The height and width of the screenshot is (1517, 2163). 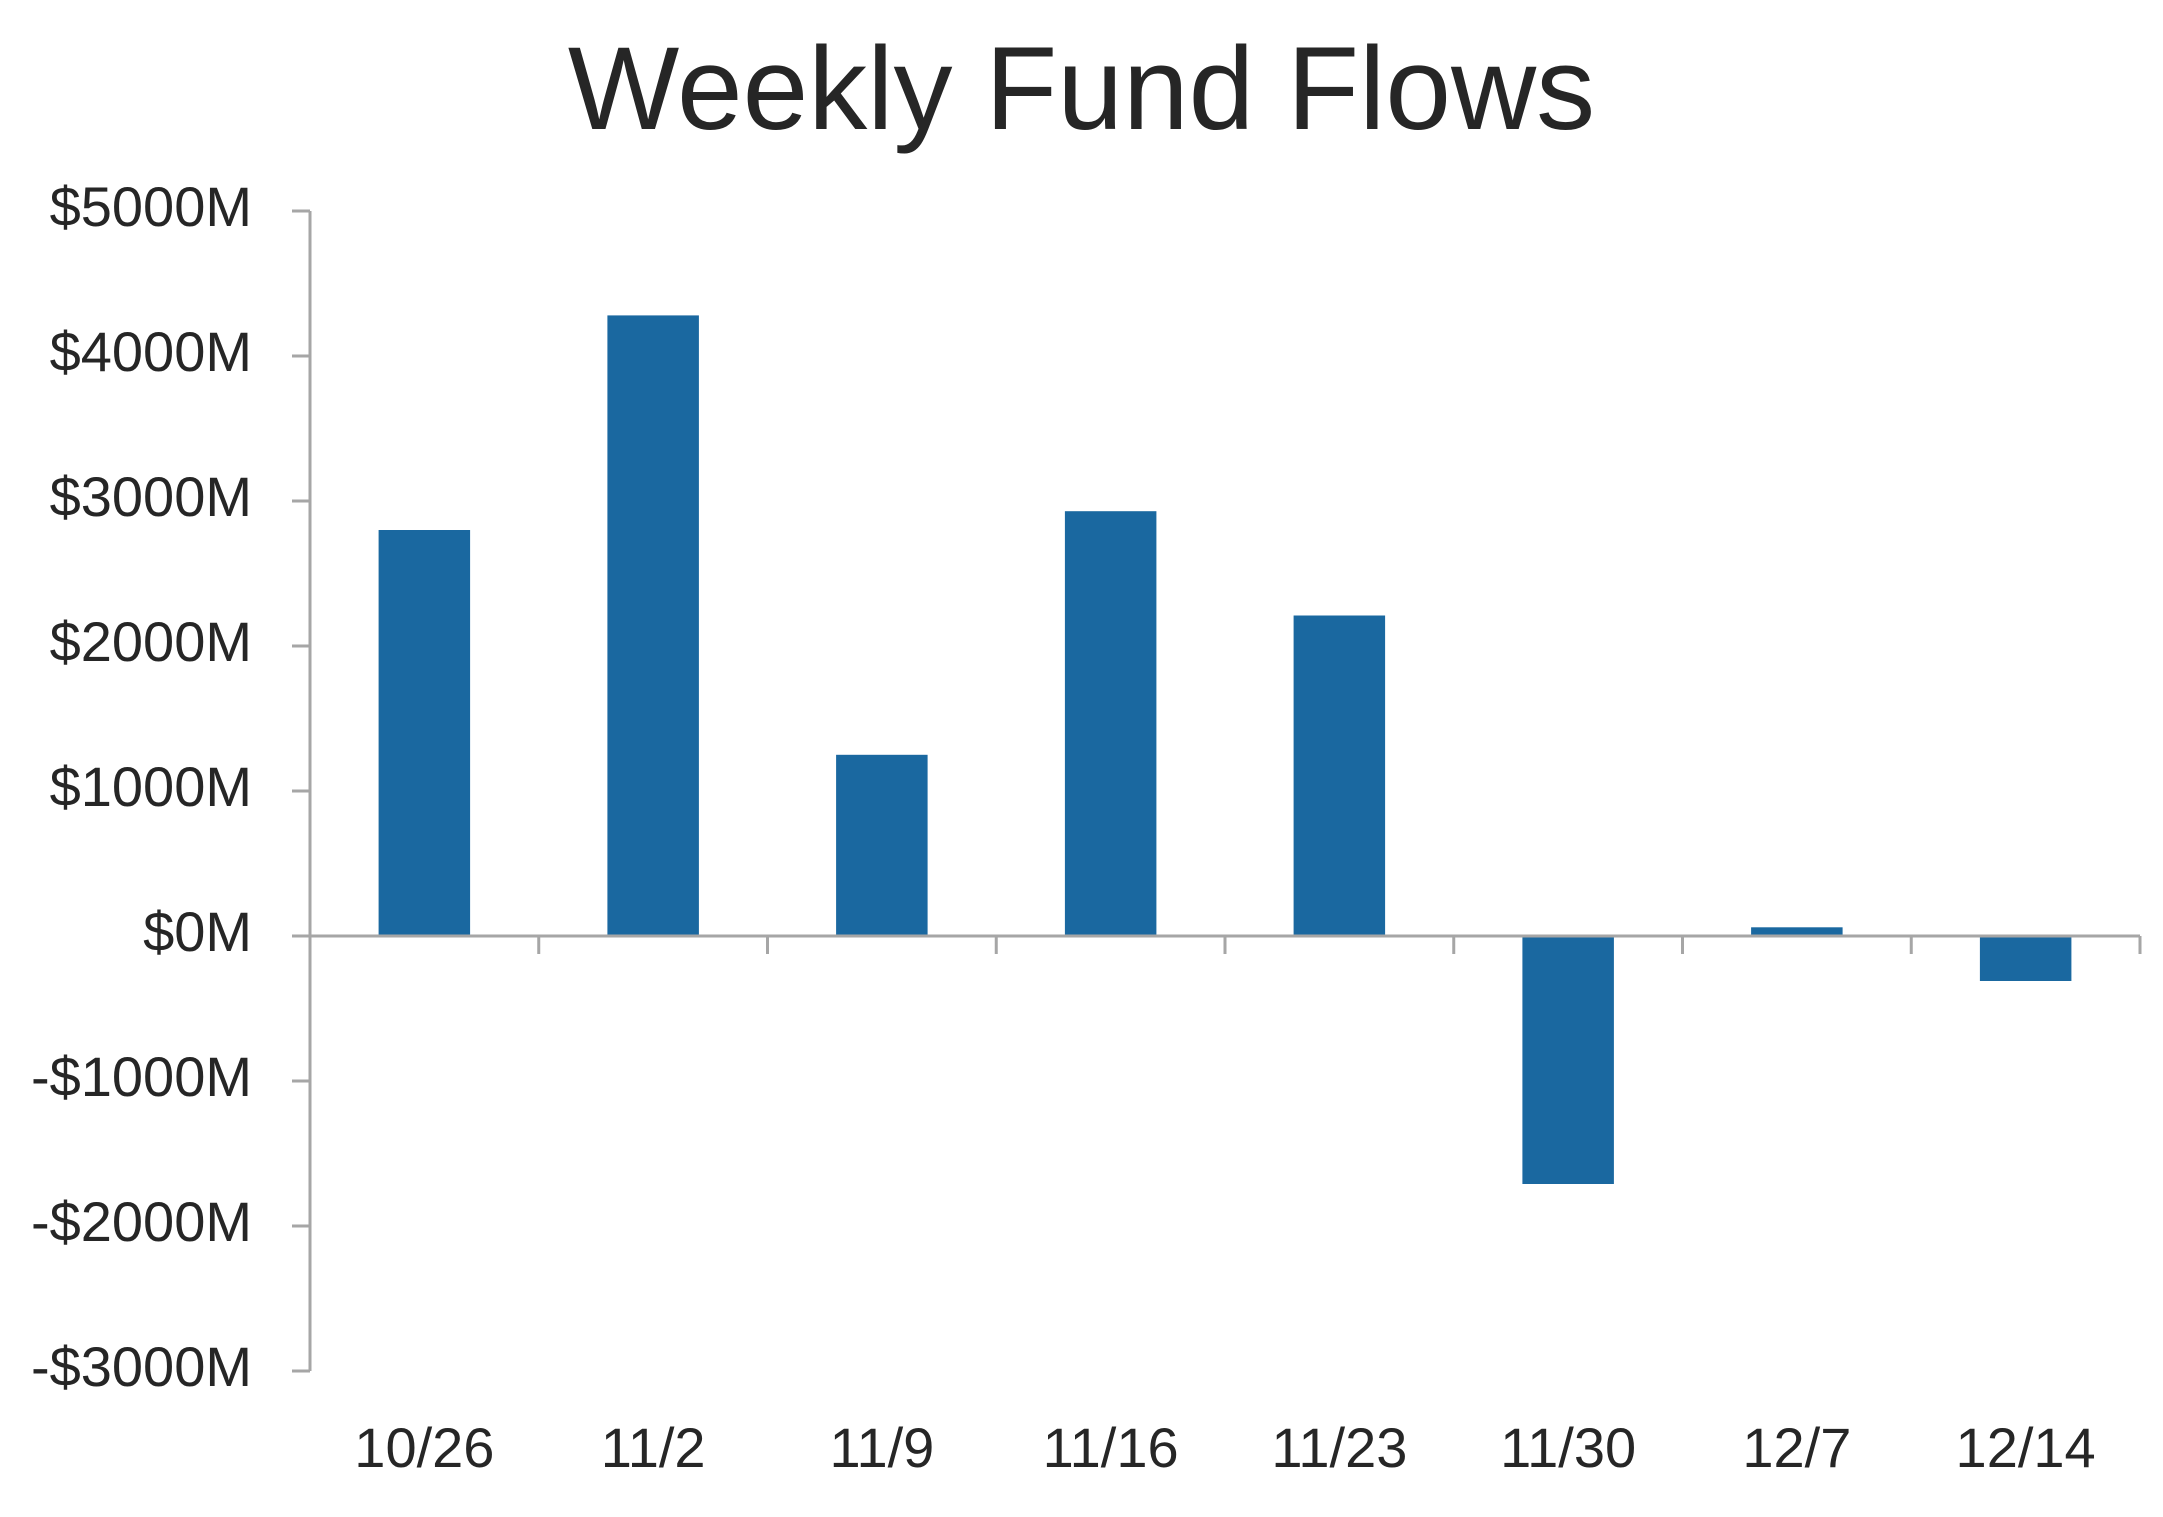 What do you see at coordinates (1796, 1447) in the screenshot?
I see `x-tick-label: 12/7` at bounding box center [1796, 1447].